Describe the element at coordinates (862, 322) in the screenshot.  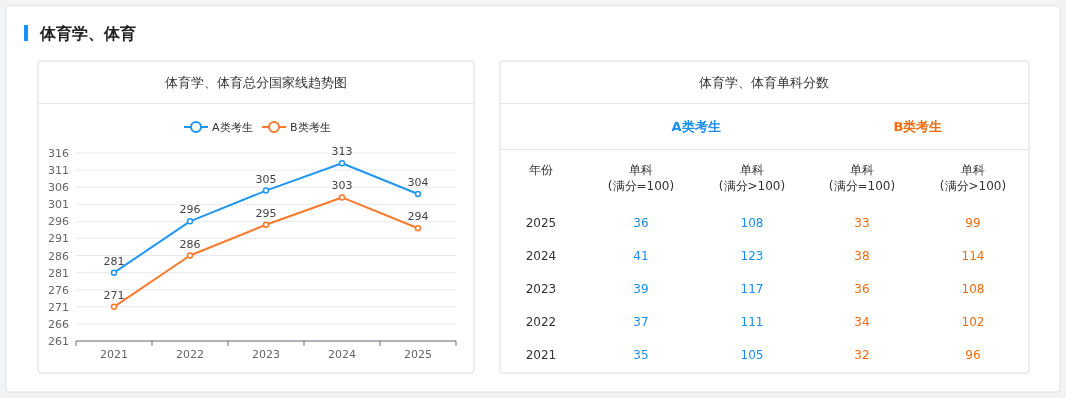
I see `data-label: 34` at that location.